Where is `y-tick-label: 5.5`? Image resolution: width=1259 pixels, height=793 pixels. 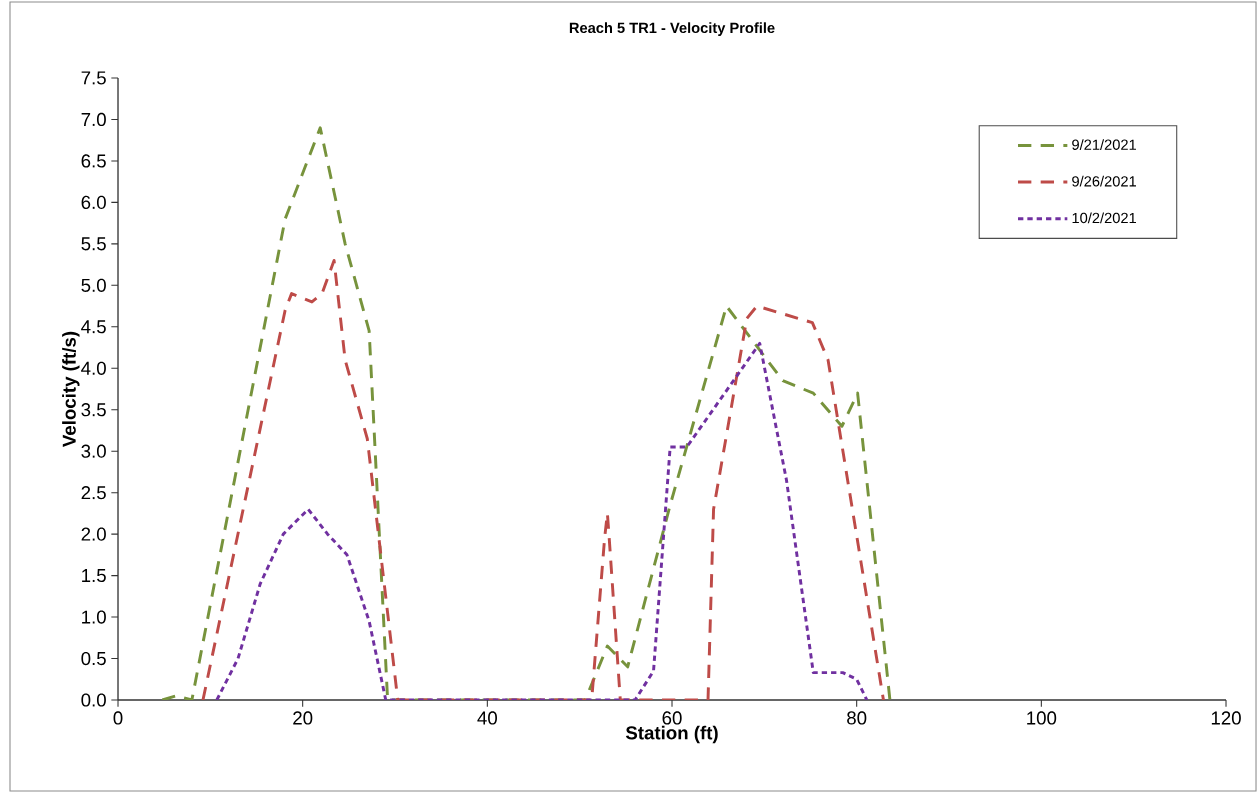
y-tick-label: 5.5 is located at coordinates (93, 244).